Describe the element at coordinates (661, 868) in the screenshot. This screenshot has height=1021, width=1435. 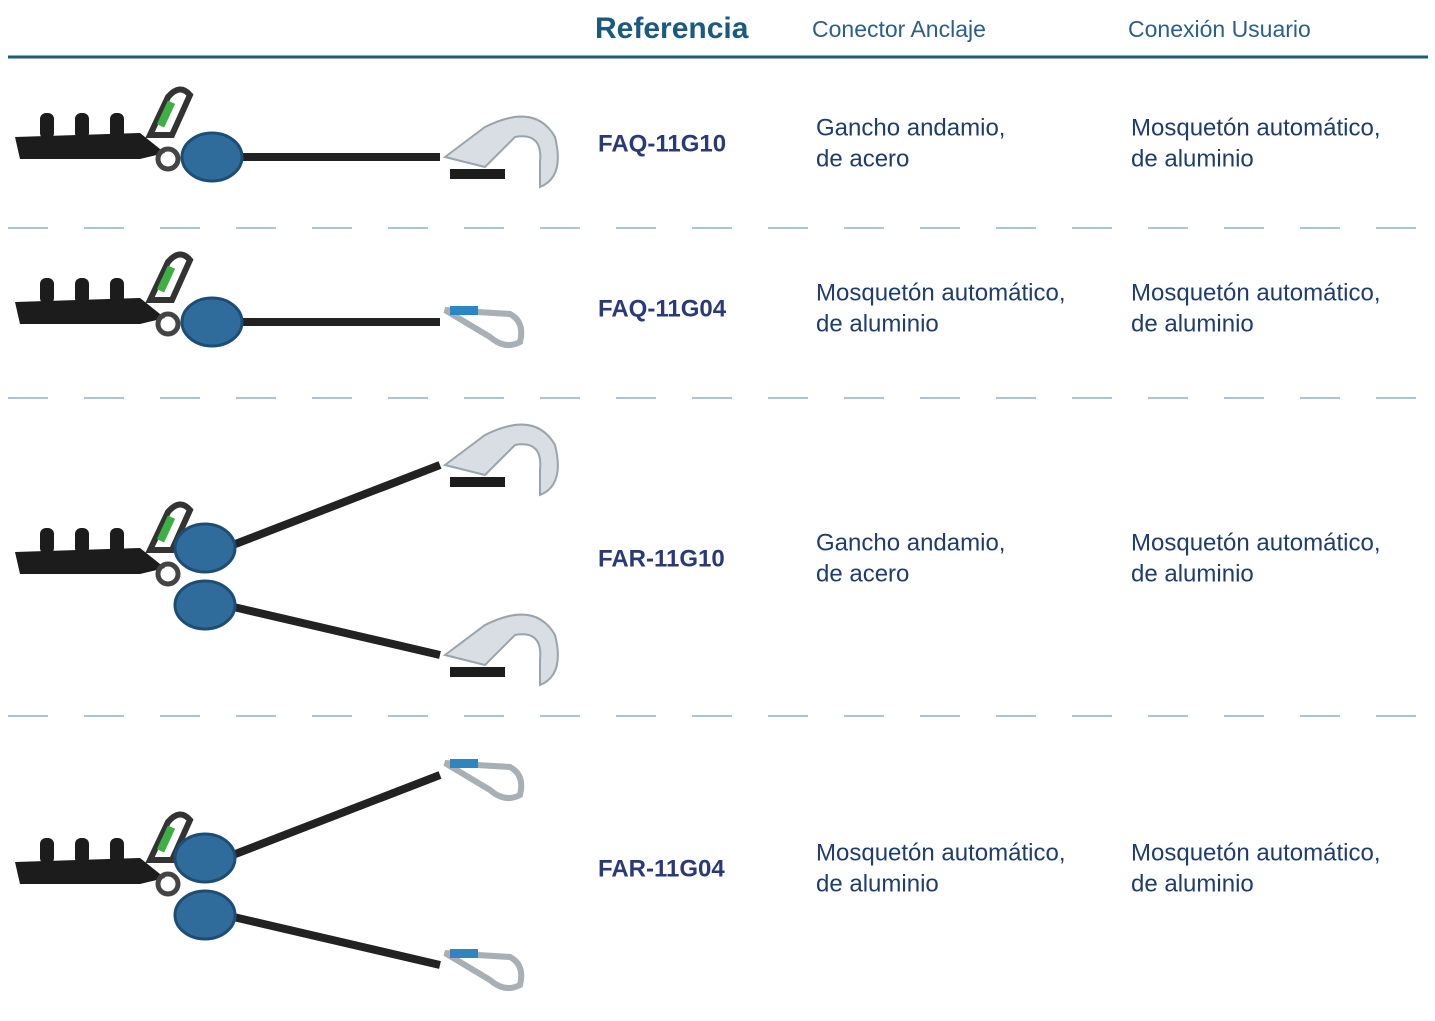
I see `reference: FAR-11G04` at that location.